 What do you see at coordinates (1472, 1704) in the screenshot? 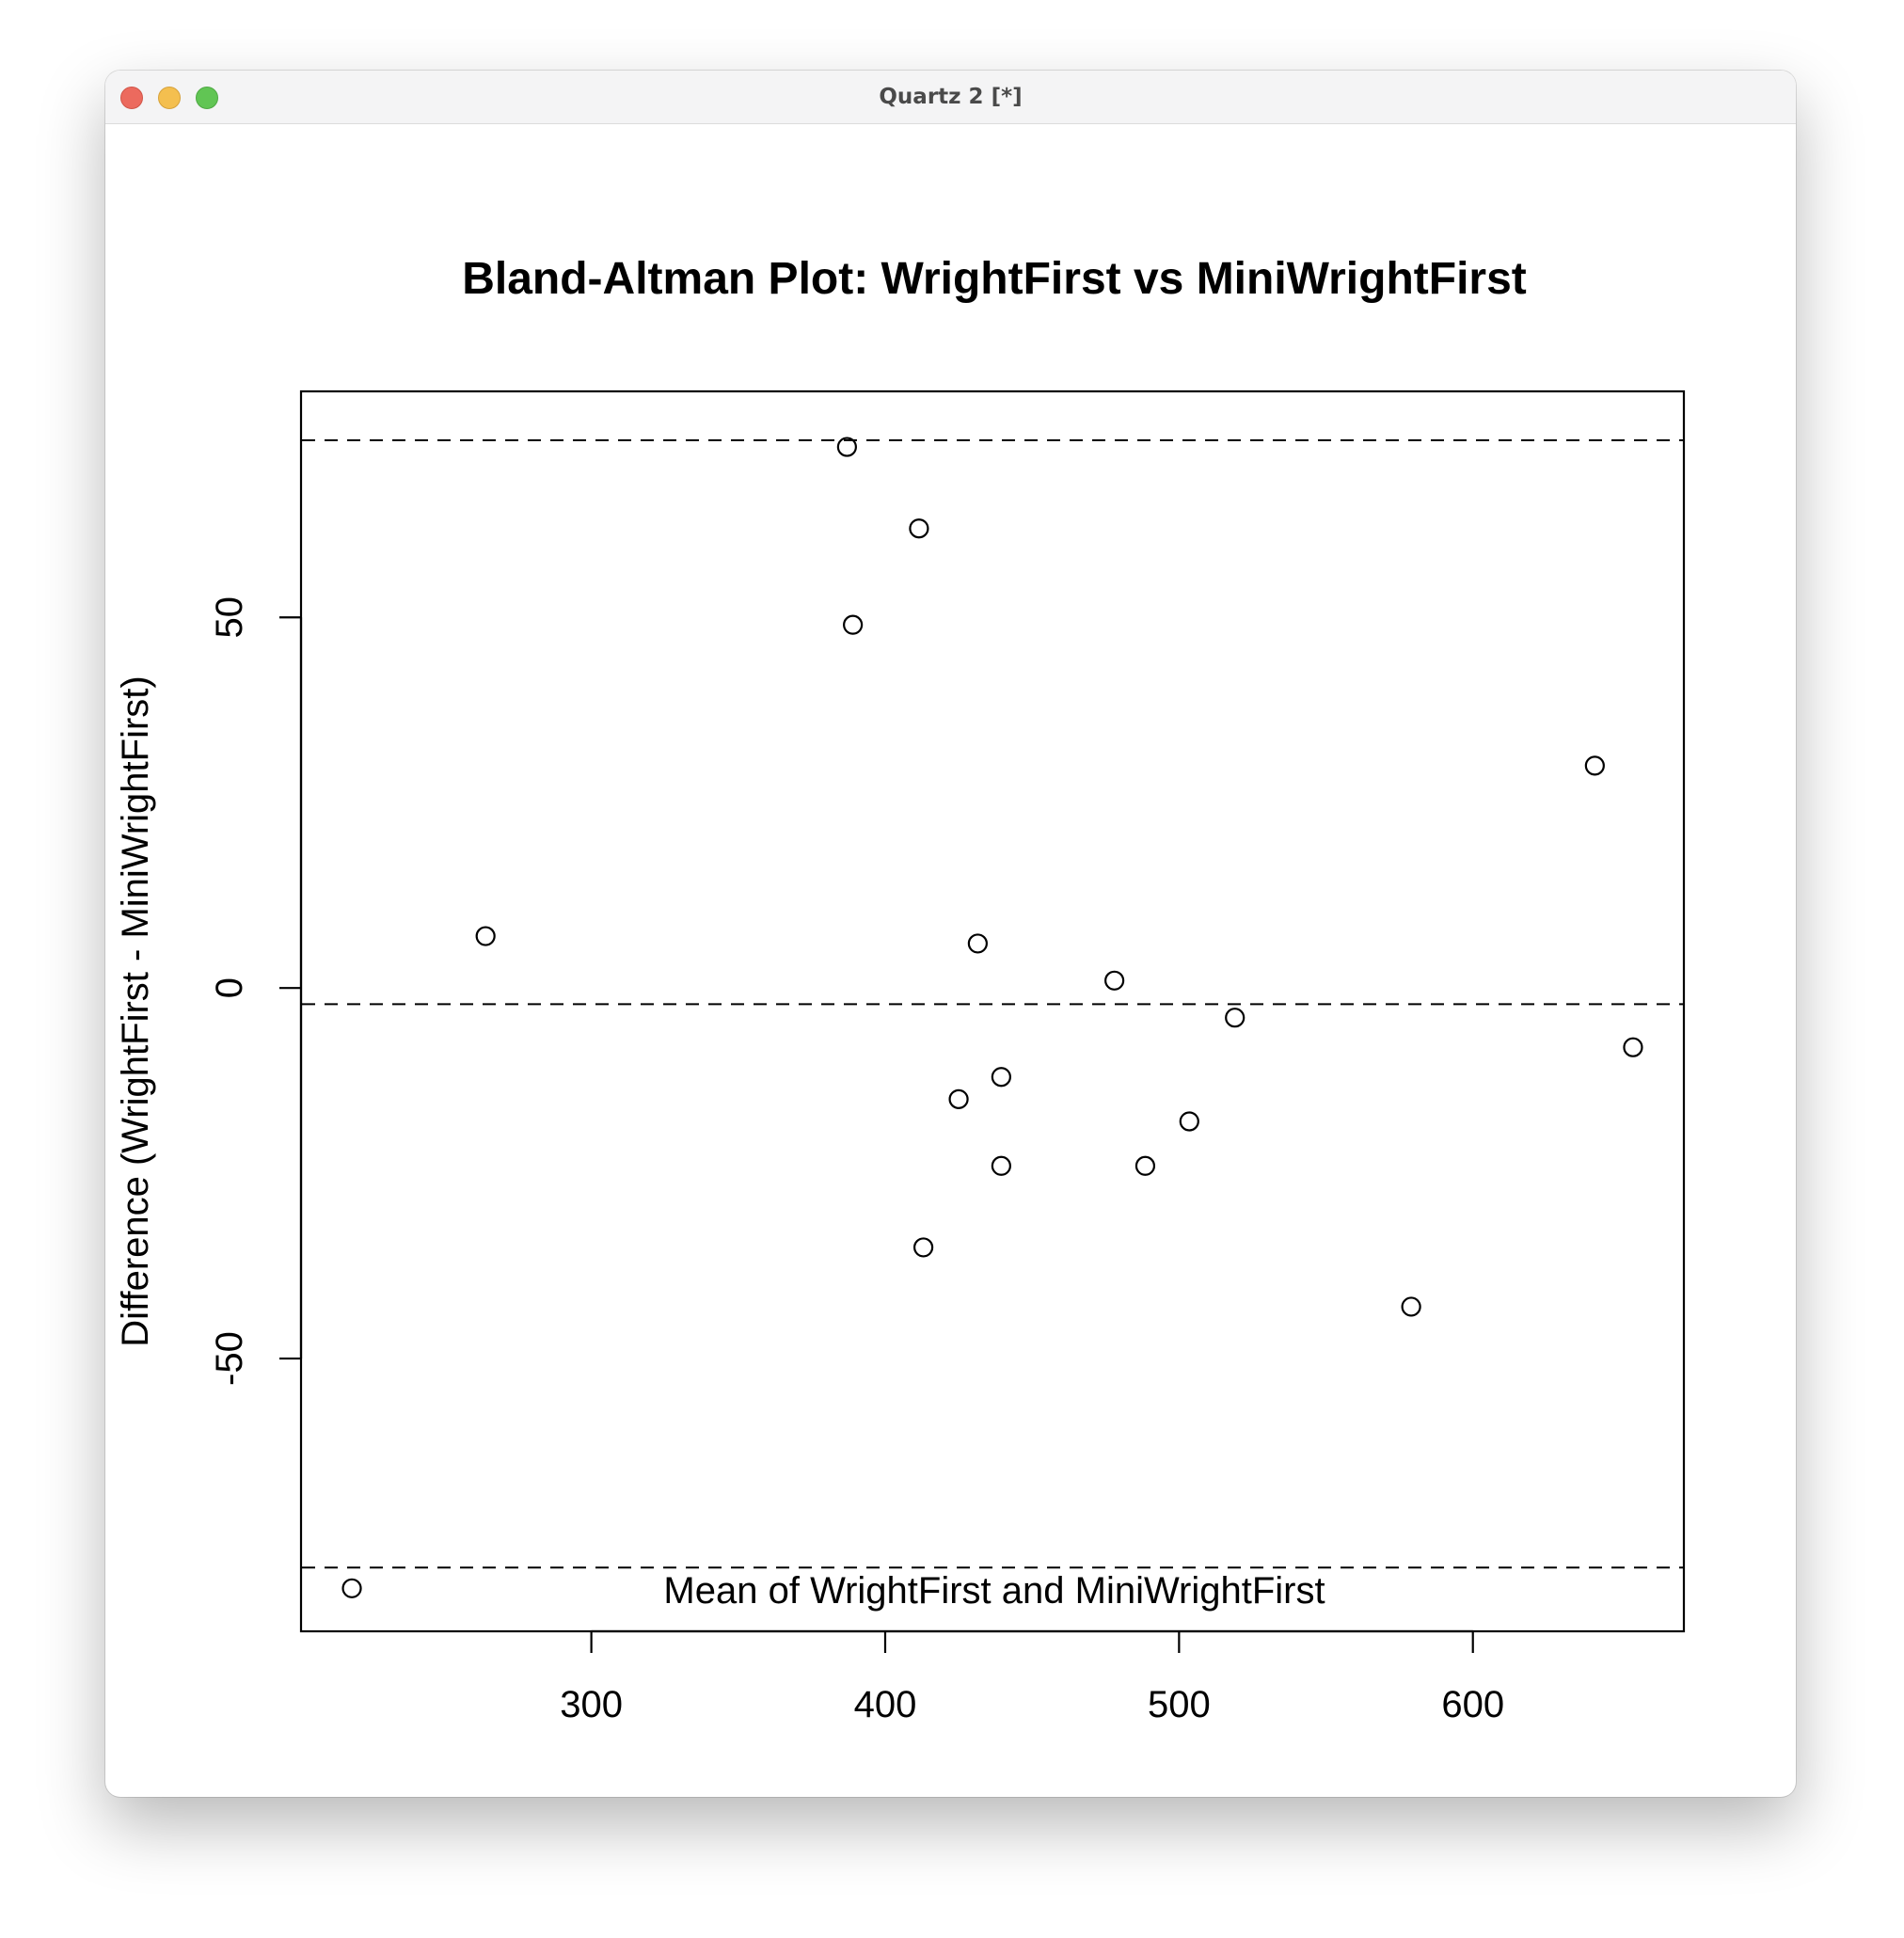
I see `x-tick-label-600: 600` at bounding box center [1472, 1704].